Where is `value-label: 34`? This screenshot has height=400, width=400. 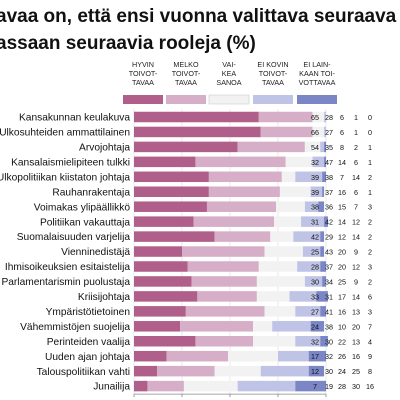 value-label: 34 is located at coordinates (329, 281).